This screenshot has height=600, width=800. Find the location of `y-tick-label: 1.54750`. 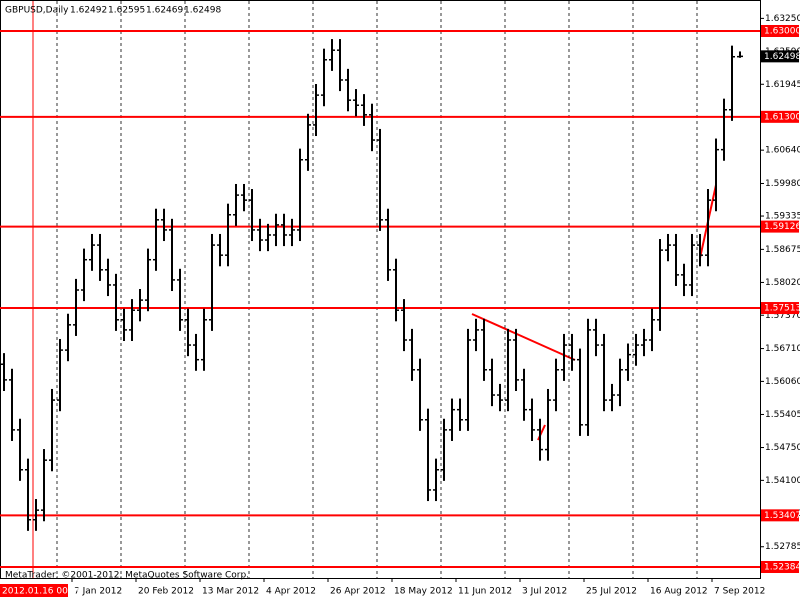

y-tick-label: 1.54750 is located at coordinates (782, 448).